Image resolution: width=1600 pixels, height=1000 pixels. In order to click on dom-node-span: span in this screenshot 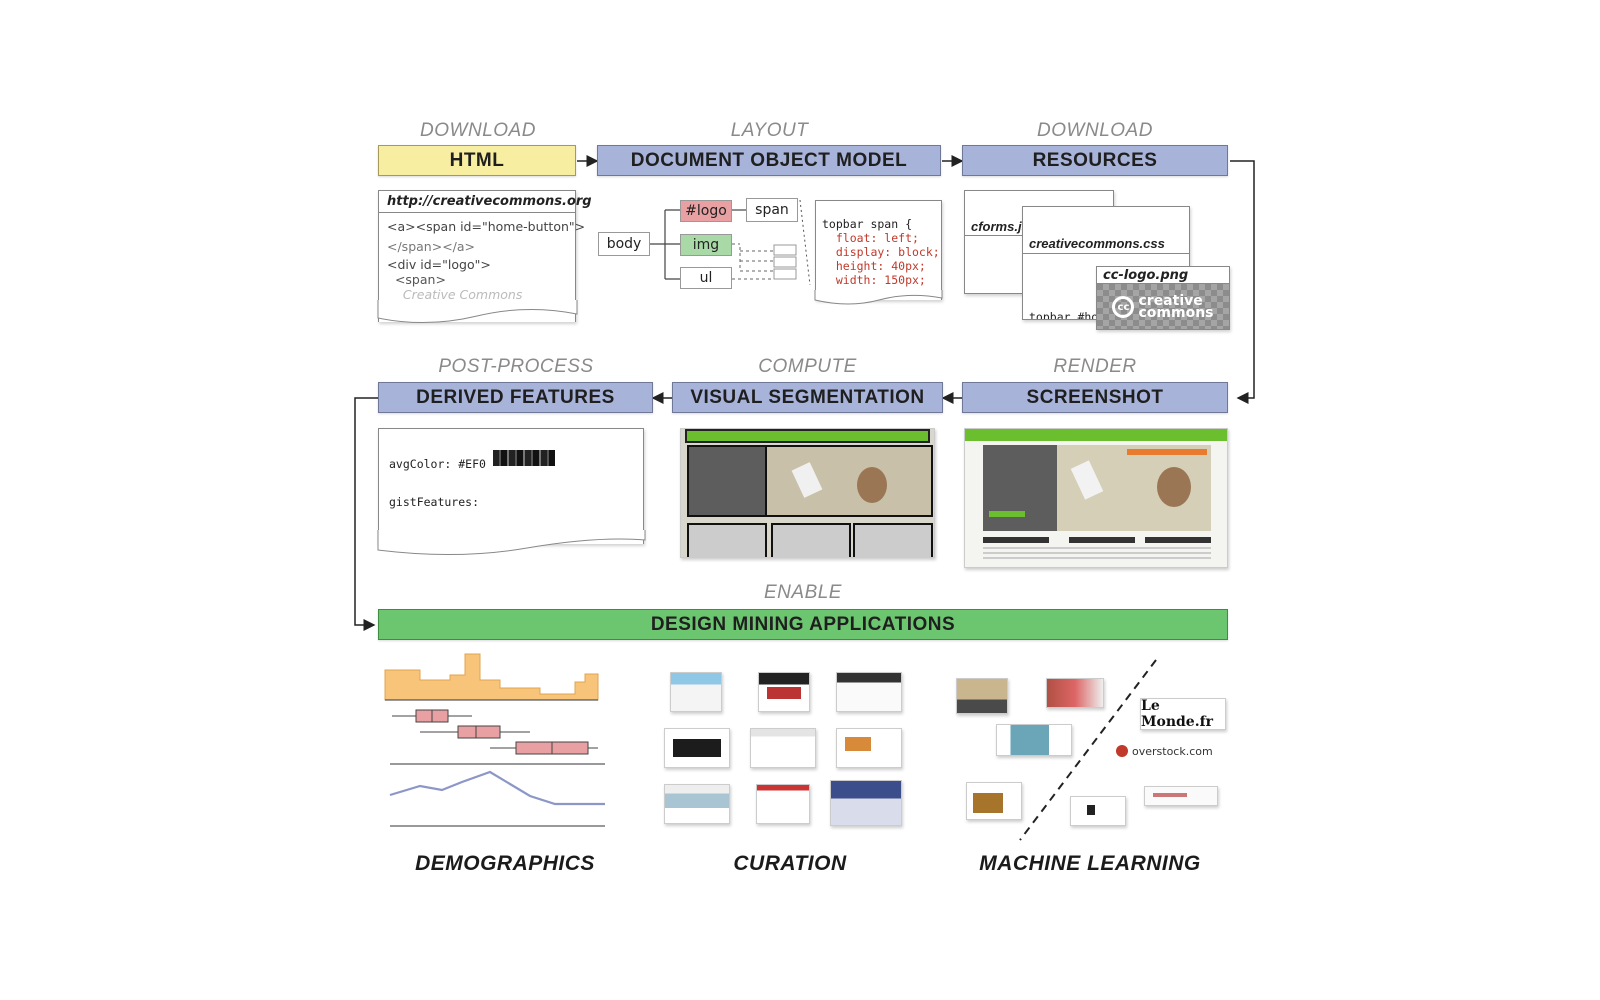, I will do `click(772, 210)`.